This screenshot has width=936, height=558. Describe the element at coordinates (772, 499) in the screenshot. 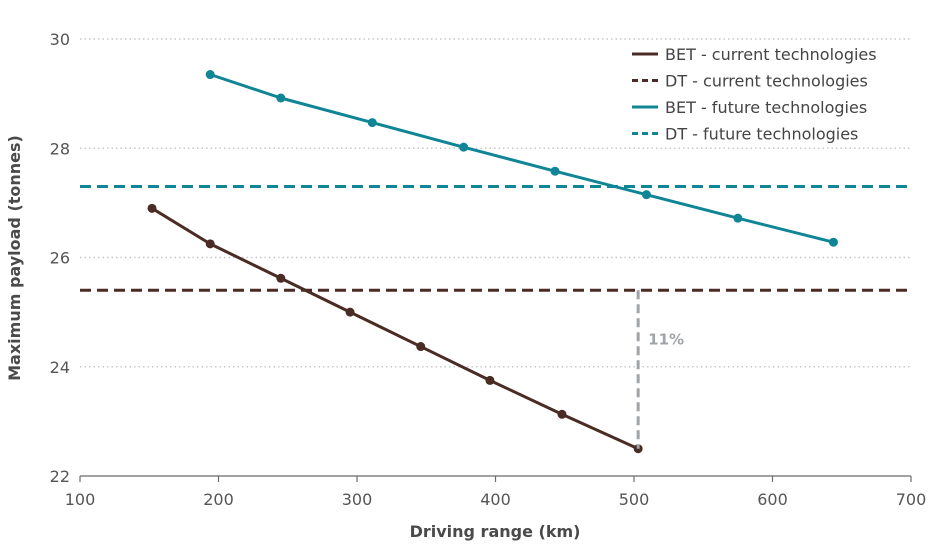

I see `x-tick-label: 600` at that location.